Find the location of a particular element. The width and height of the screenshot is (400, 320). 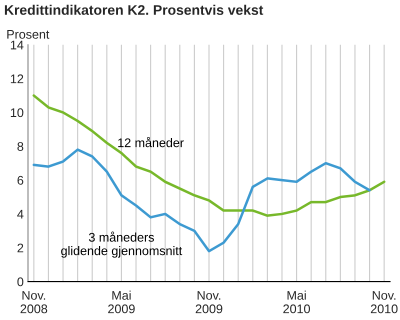

y-tick-label: 4 is located at coordinates (20, 214).